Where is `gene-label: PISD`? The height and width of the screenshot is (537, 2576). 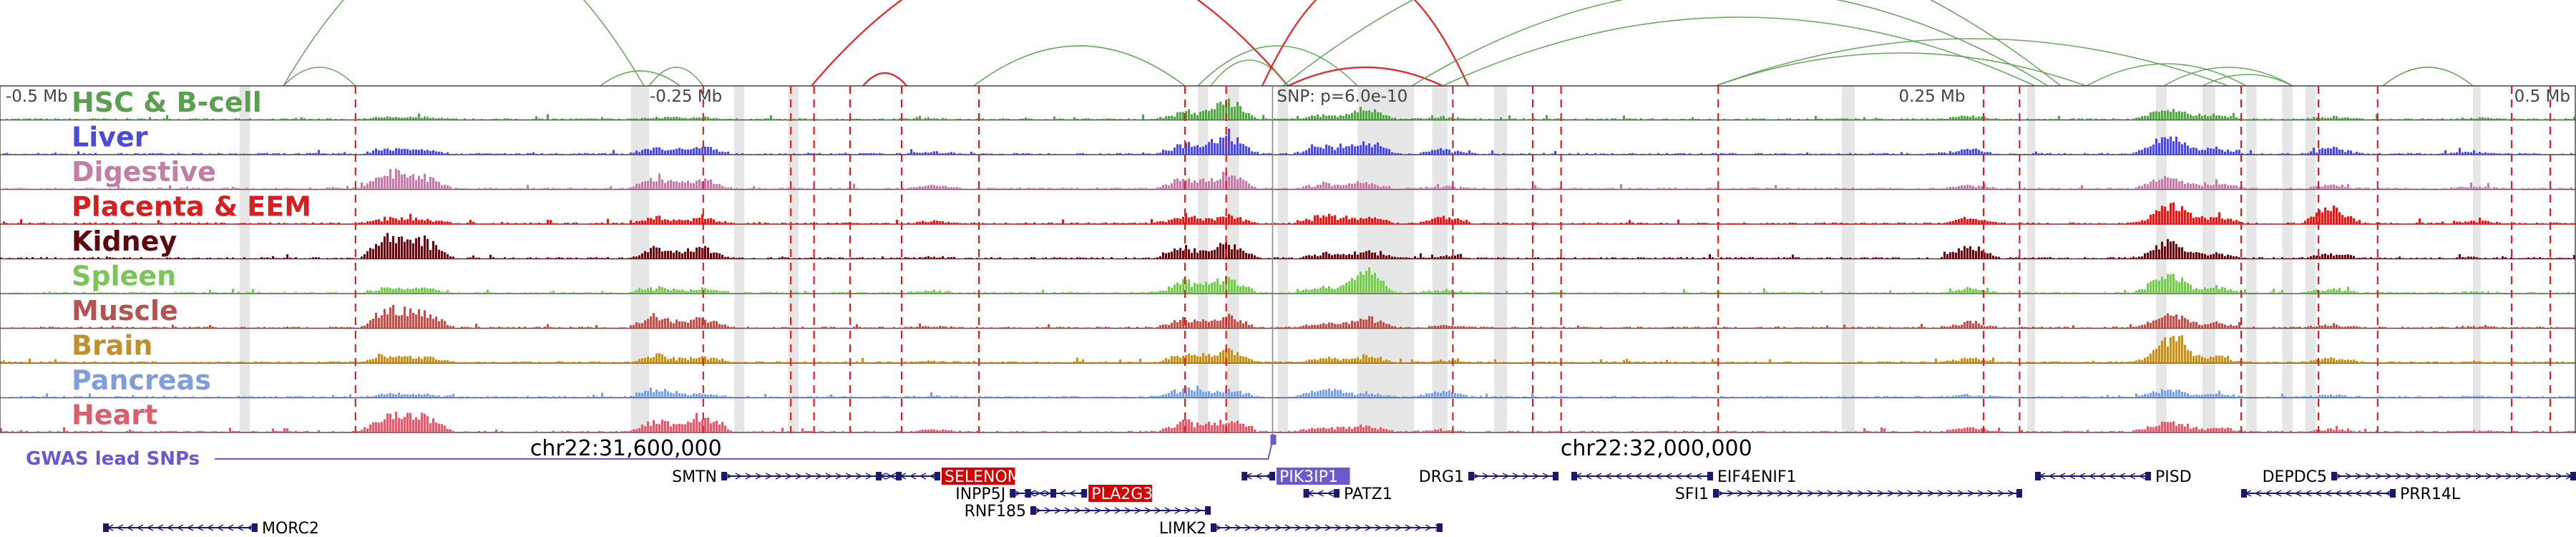
gene-label: PISD is located at coordinates (2173, 477).